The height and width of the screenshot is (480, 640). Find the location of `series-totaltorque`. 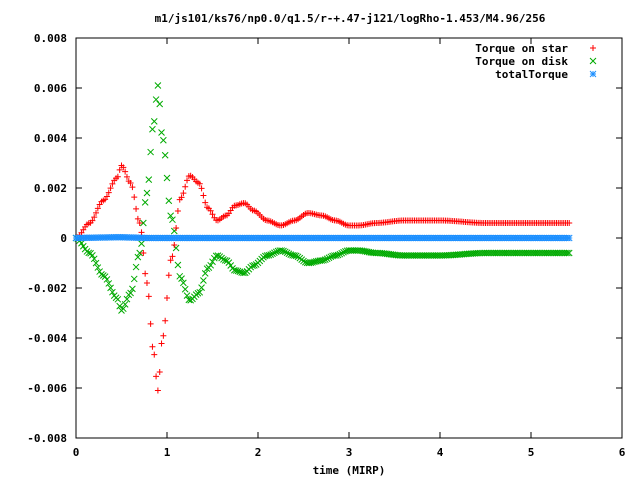

series-totaltorque is located at coordinates (322, 237).